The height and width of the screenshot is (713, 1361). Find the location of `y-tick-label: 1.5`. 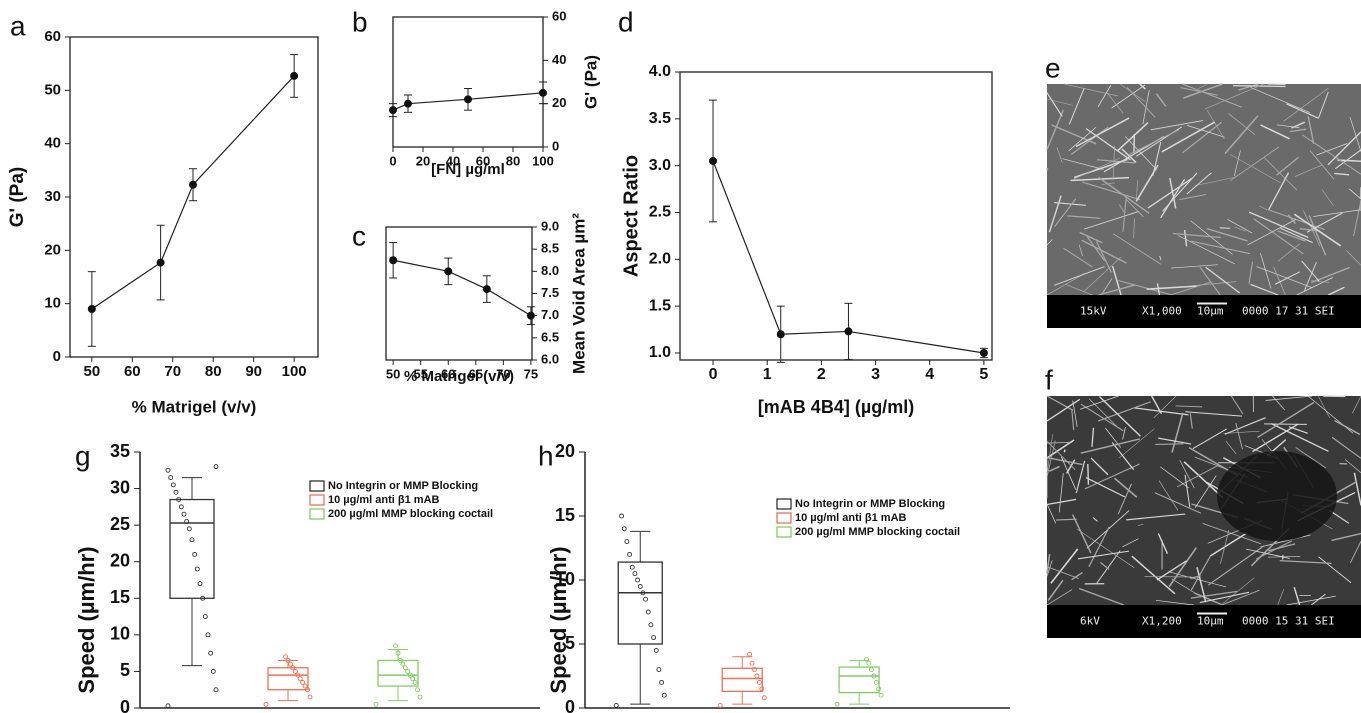

y-tick-label: 1.5 is located at coordinates (660, 305).